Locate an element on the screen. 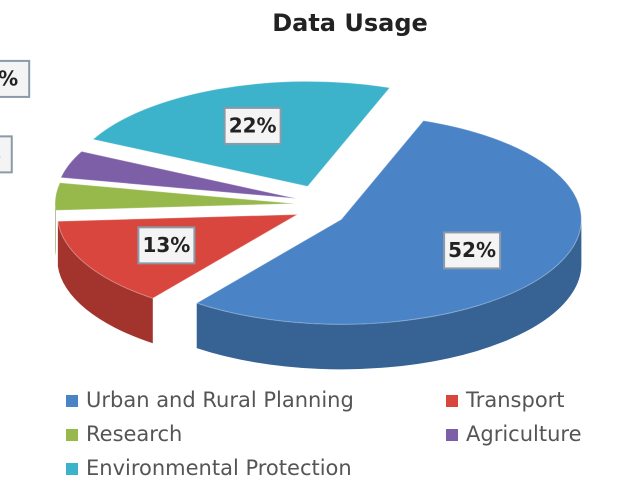 The width and height of the screenshot is (622, 489). data-label: 52% is located at coordinates (472, 250).